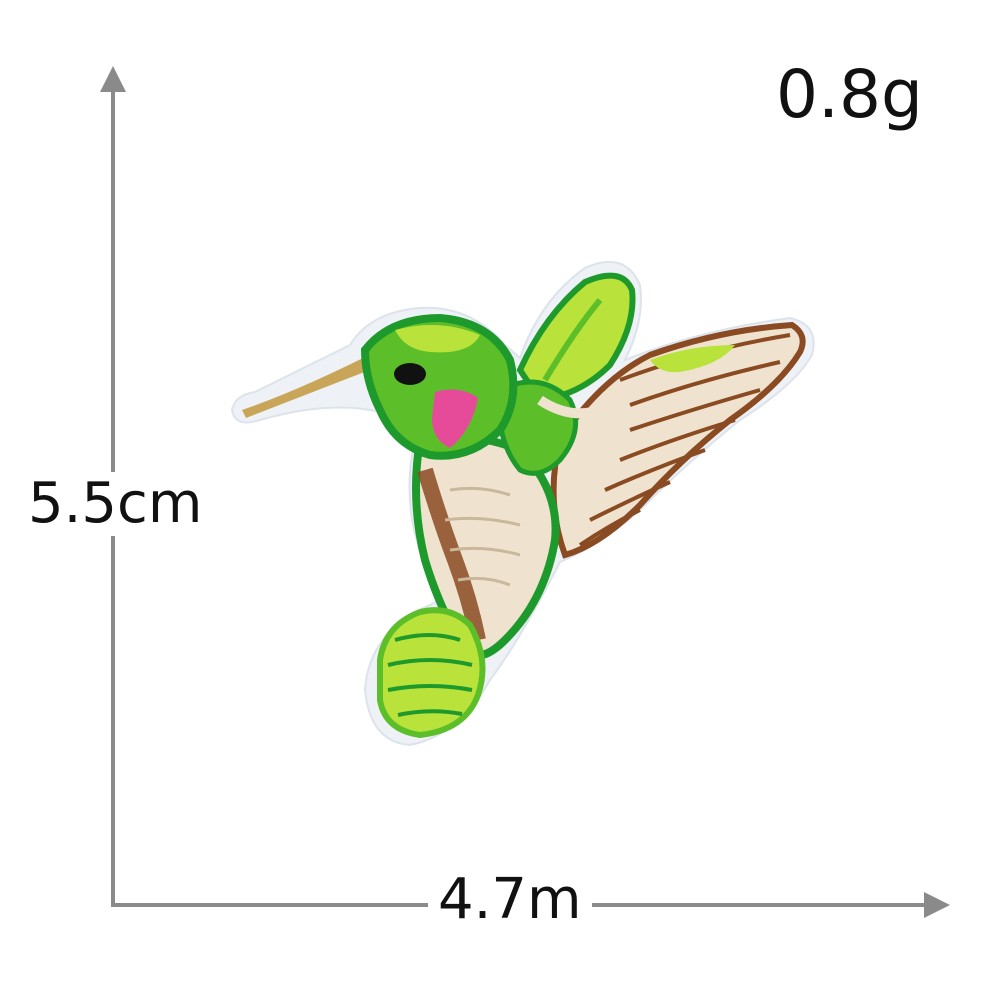  Describe the element at coordinates (410, 374) in the screenshot. I see `bird-eye` at that location.